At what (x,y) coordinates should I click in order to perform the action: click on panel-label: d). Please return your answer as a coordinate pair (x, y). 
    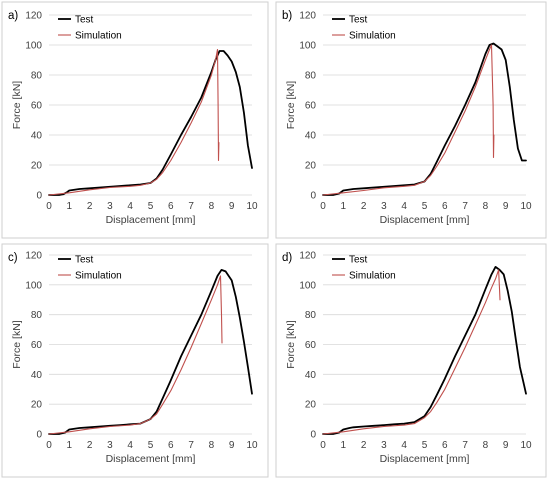
    Looking at the image, I should click on (287, 258).